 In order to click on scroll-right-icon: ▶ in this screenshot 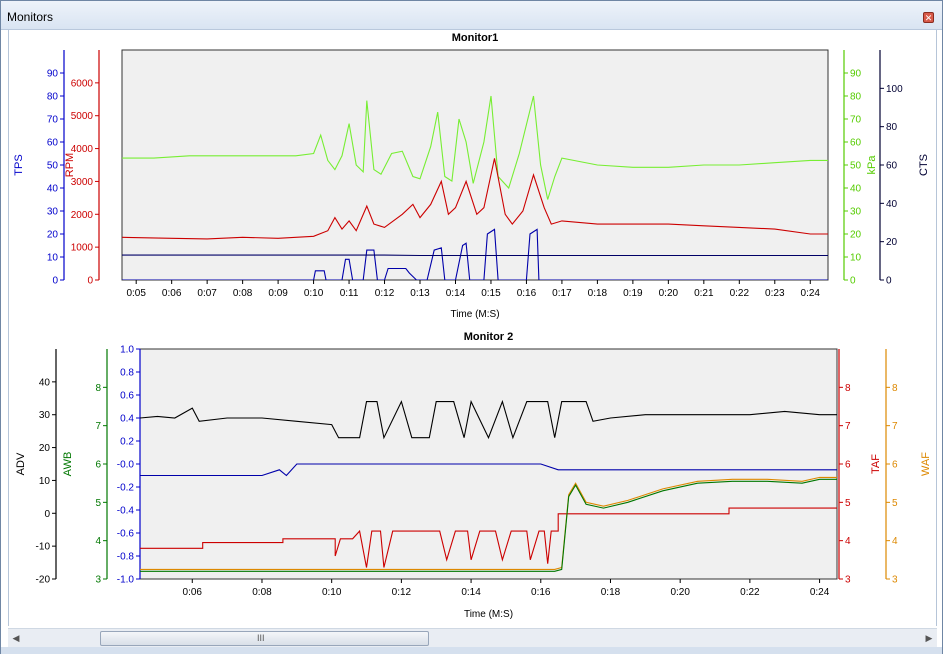, I will do `click(929, 638)`.